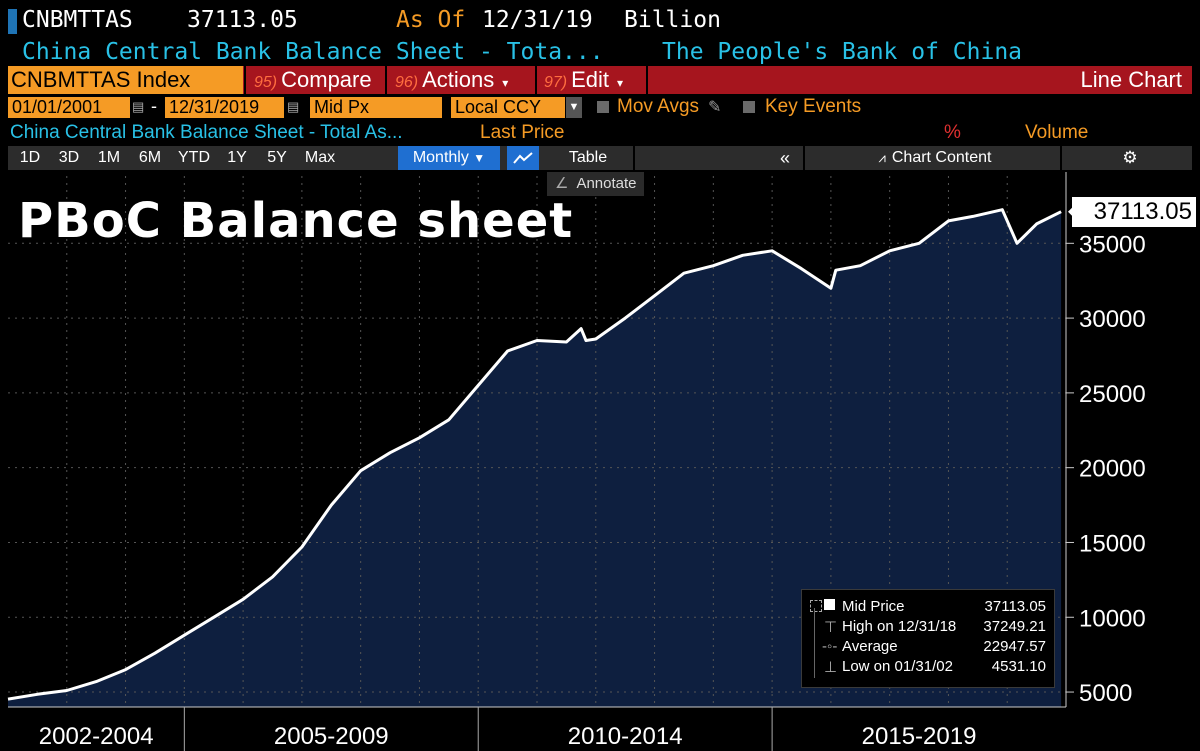 The width and height of the screenshot is (1200, 751). I want to click on period-button-5y: 5Y, so click(277, 157).